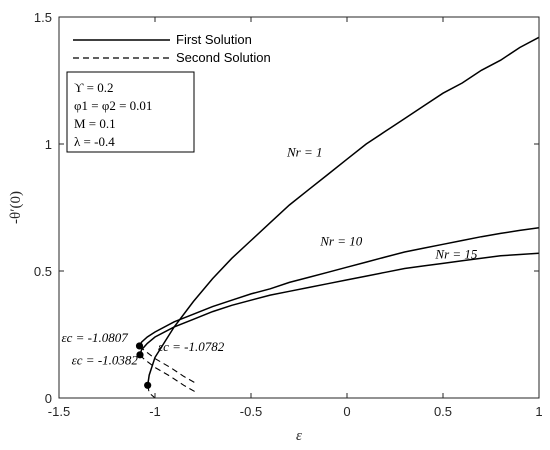 Image resolution: width=550 pixels, height=450 pixels. I want to click on x-tick-label: 0, so click(346, 411).